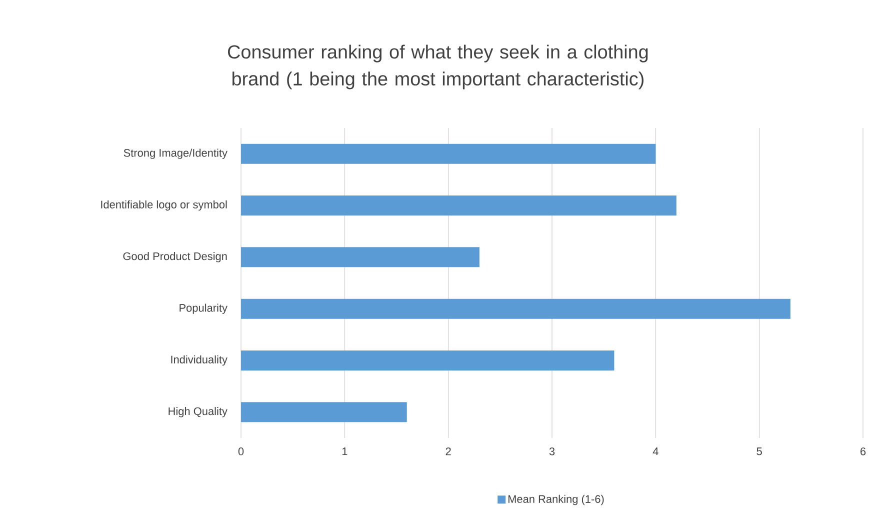  Describe the element at coordinates (556, 500) in the screenshot. I see `legend-label: Mean Ranking (1-6)` at that location.